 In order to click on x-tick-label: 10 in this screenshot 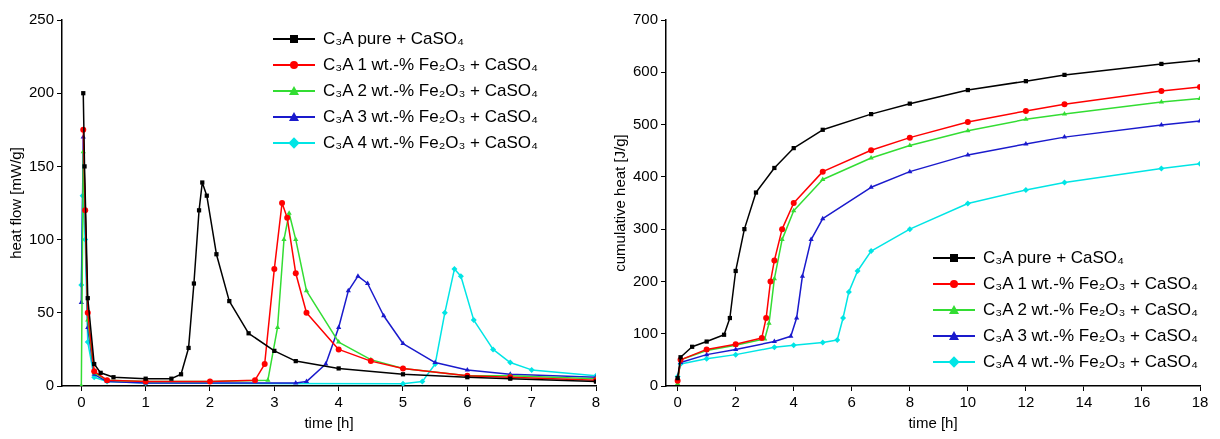, I will do `click(968, 402)`.